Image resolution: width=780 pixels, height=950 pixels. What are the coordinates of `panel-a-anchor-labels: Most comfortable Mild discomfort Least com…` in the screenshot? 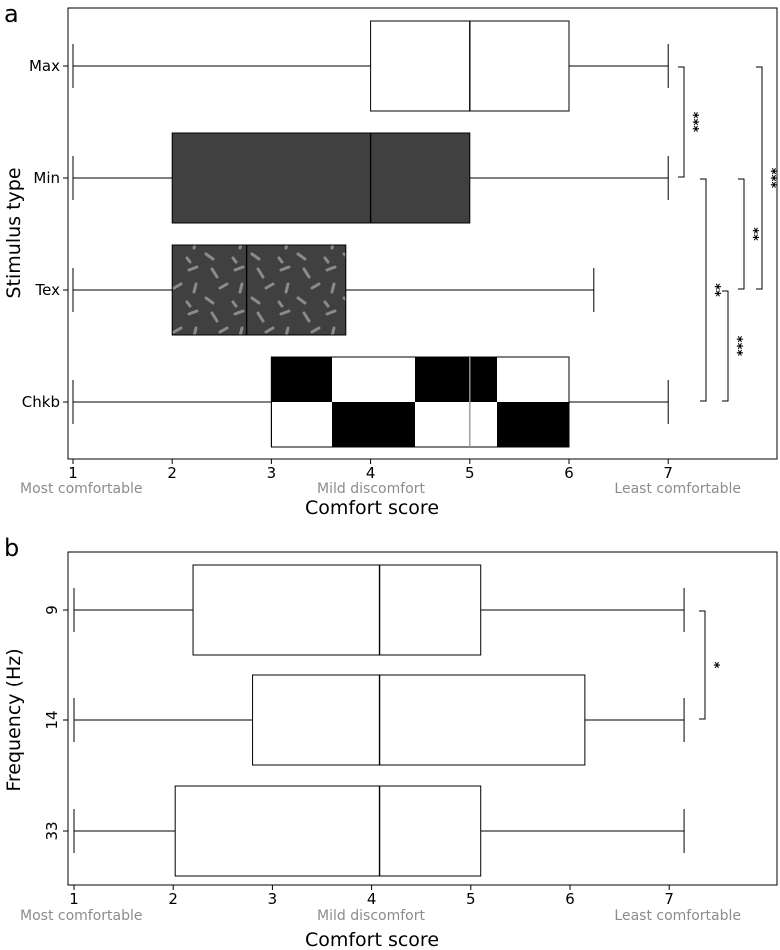 It's located at (380, 489).